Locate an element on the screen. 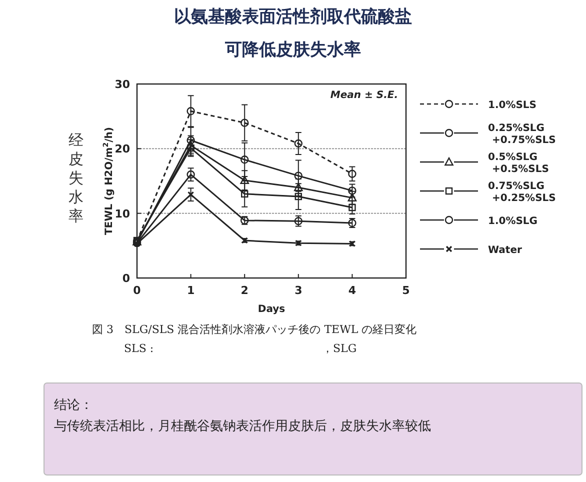 Image resolution: width=586 pixels, height=482 pixels. chart-title: 以氨基酸表面活性剂取代硫酸盐 is located at coordinates (293, 17).